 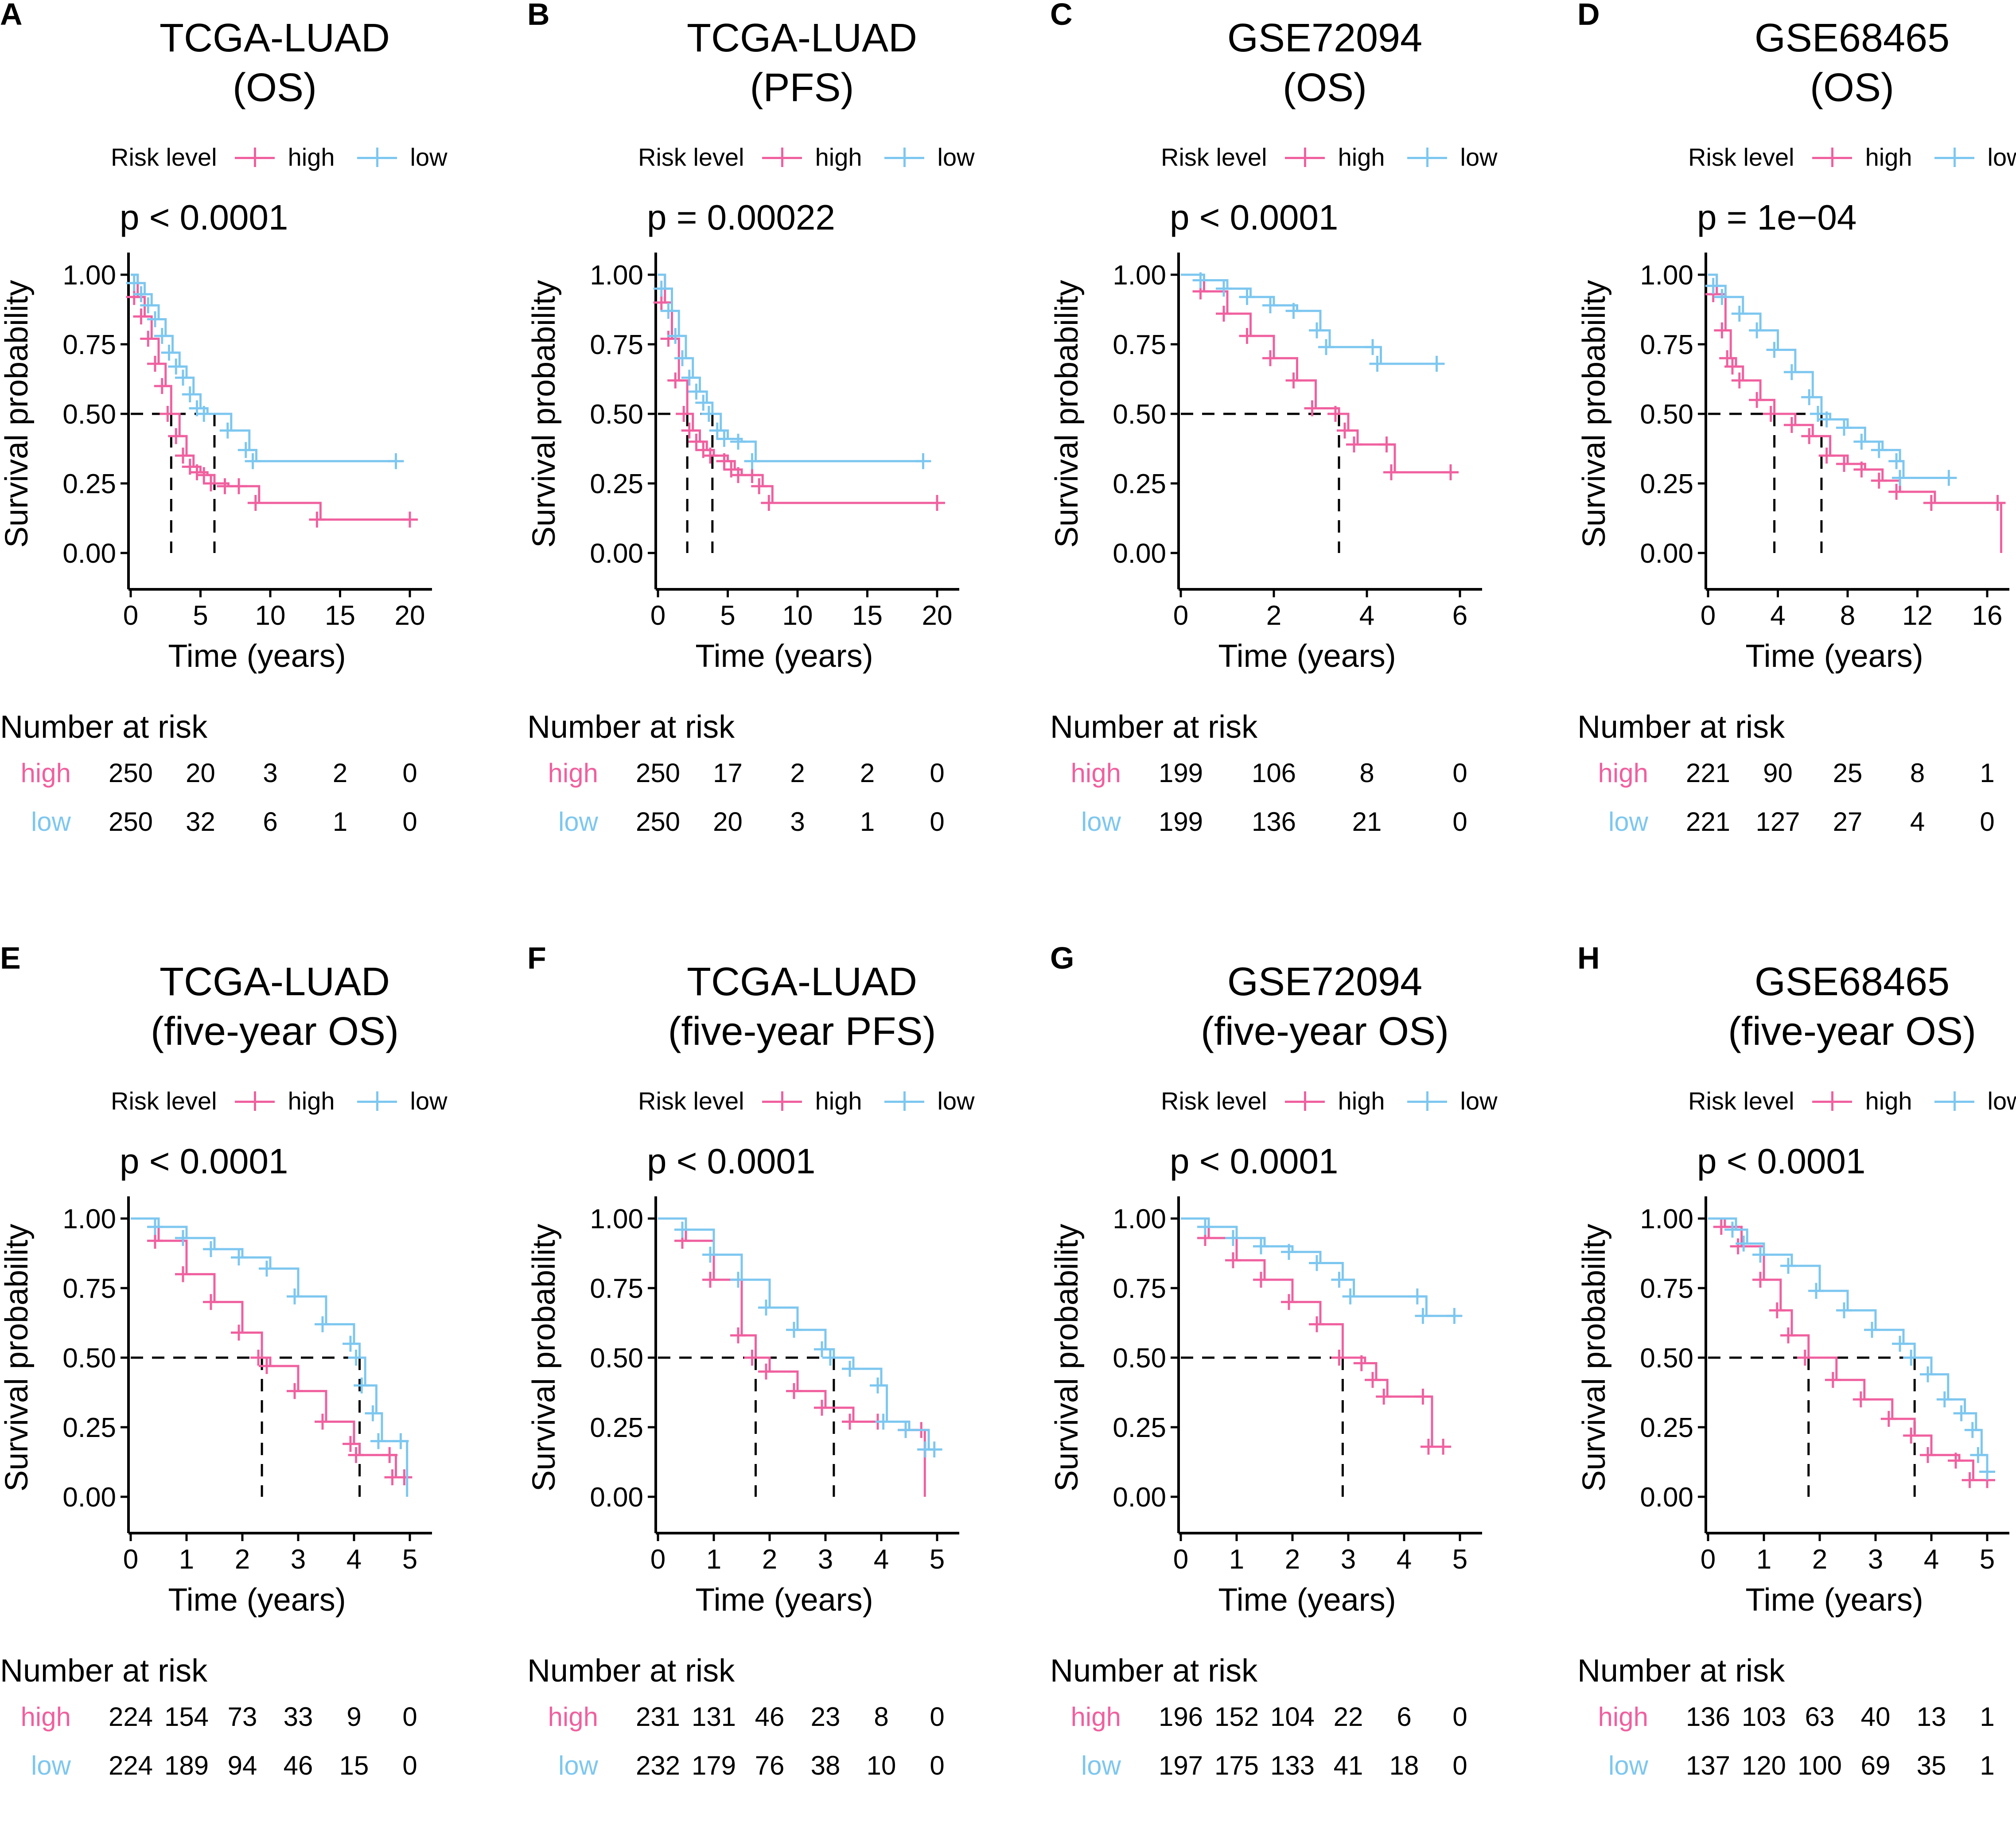 I want to click on risk-value-high: 2, so click(x=798, y=773).